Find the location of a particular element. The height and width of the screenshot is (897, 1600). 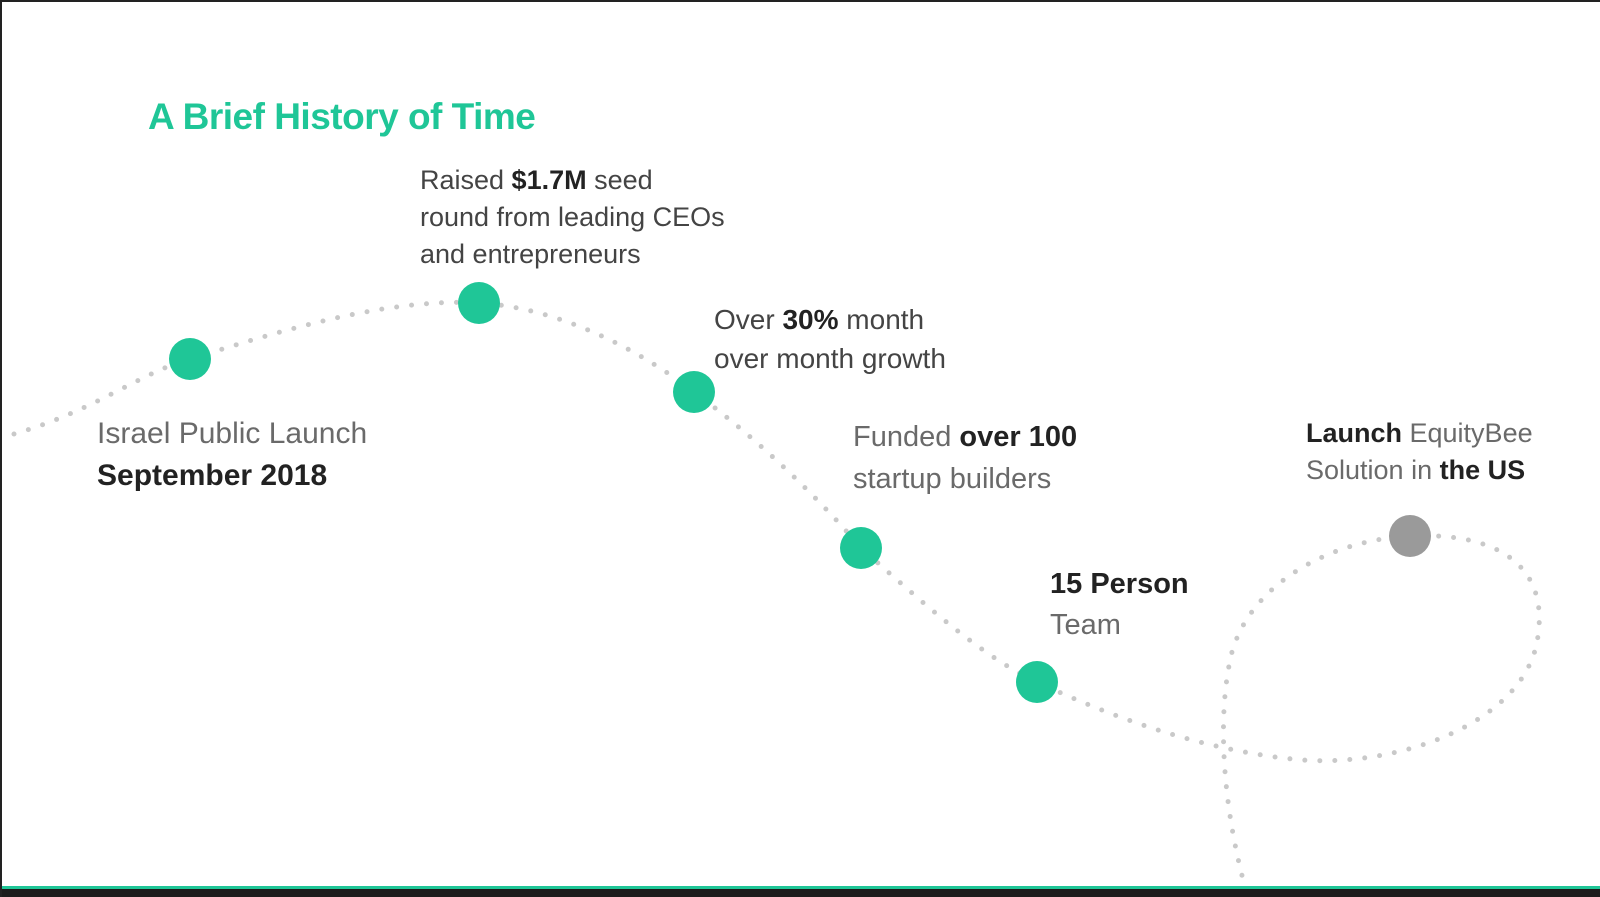

milestone-line: 15 Person is located at coordinates (1119, 584).